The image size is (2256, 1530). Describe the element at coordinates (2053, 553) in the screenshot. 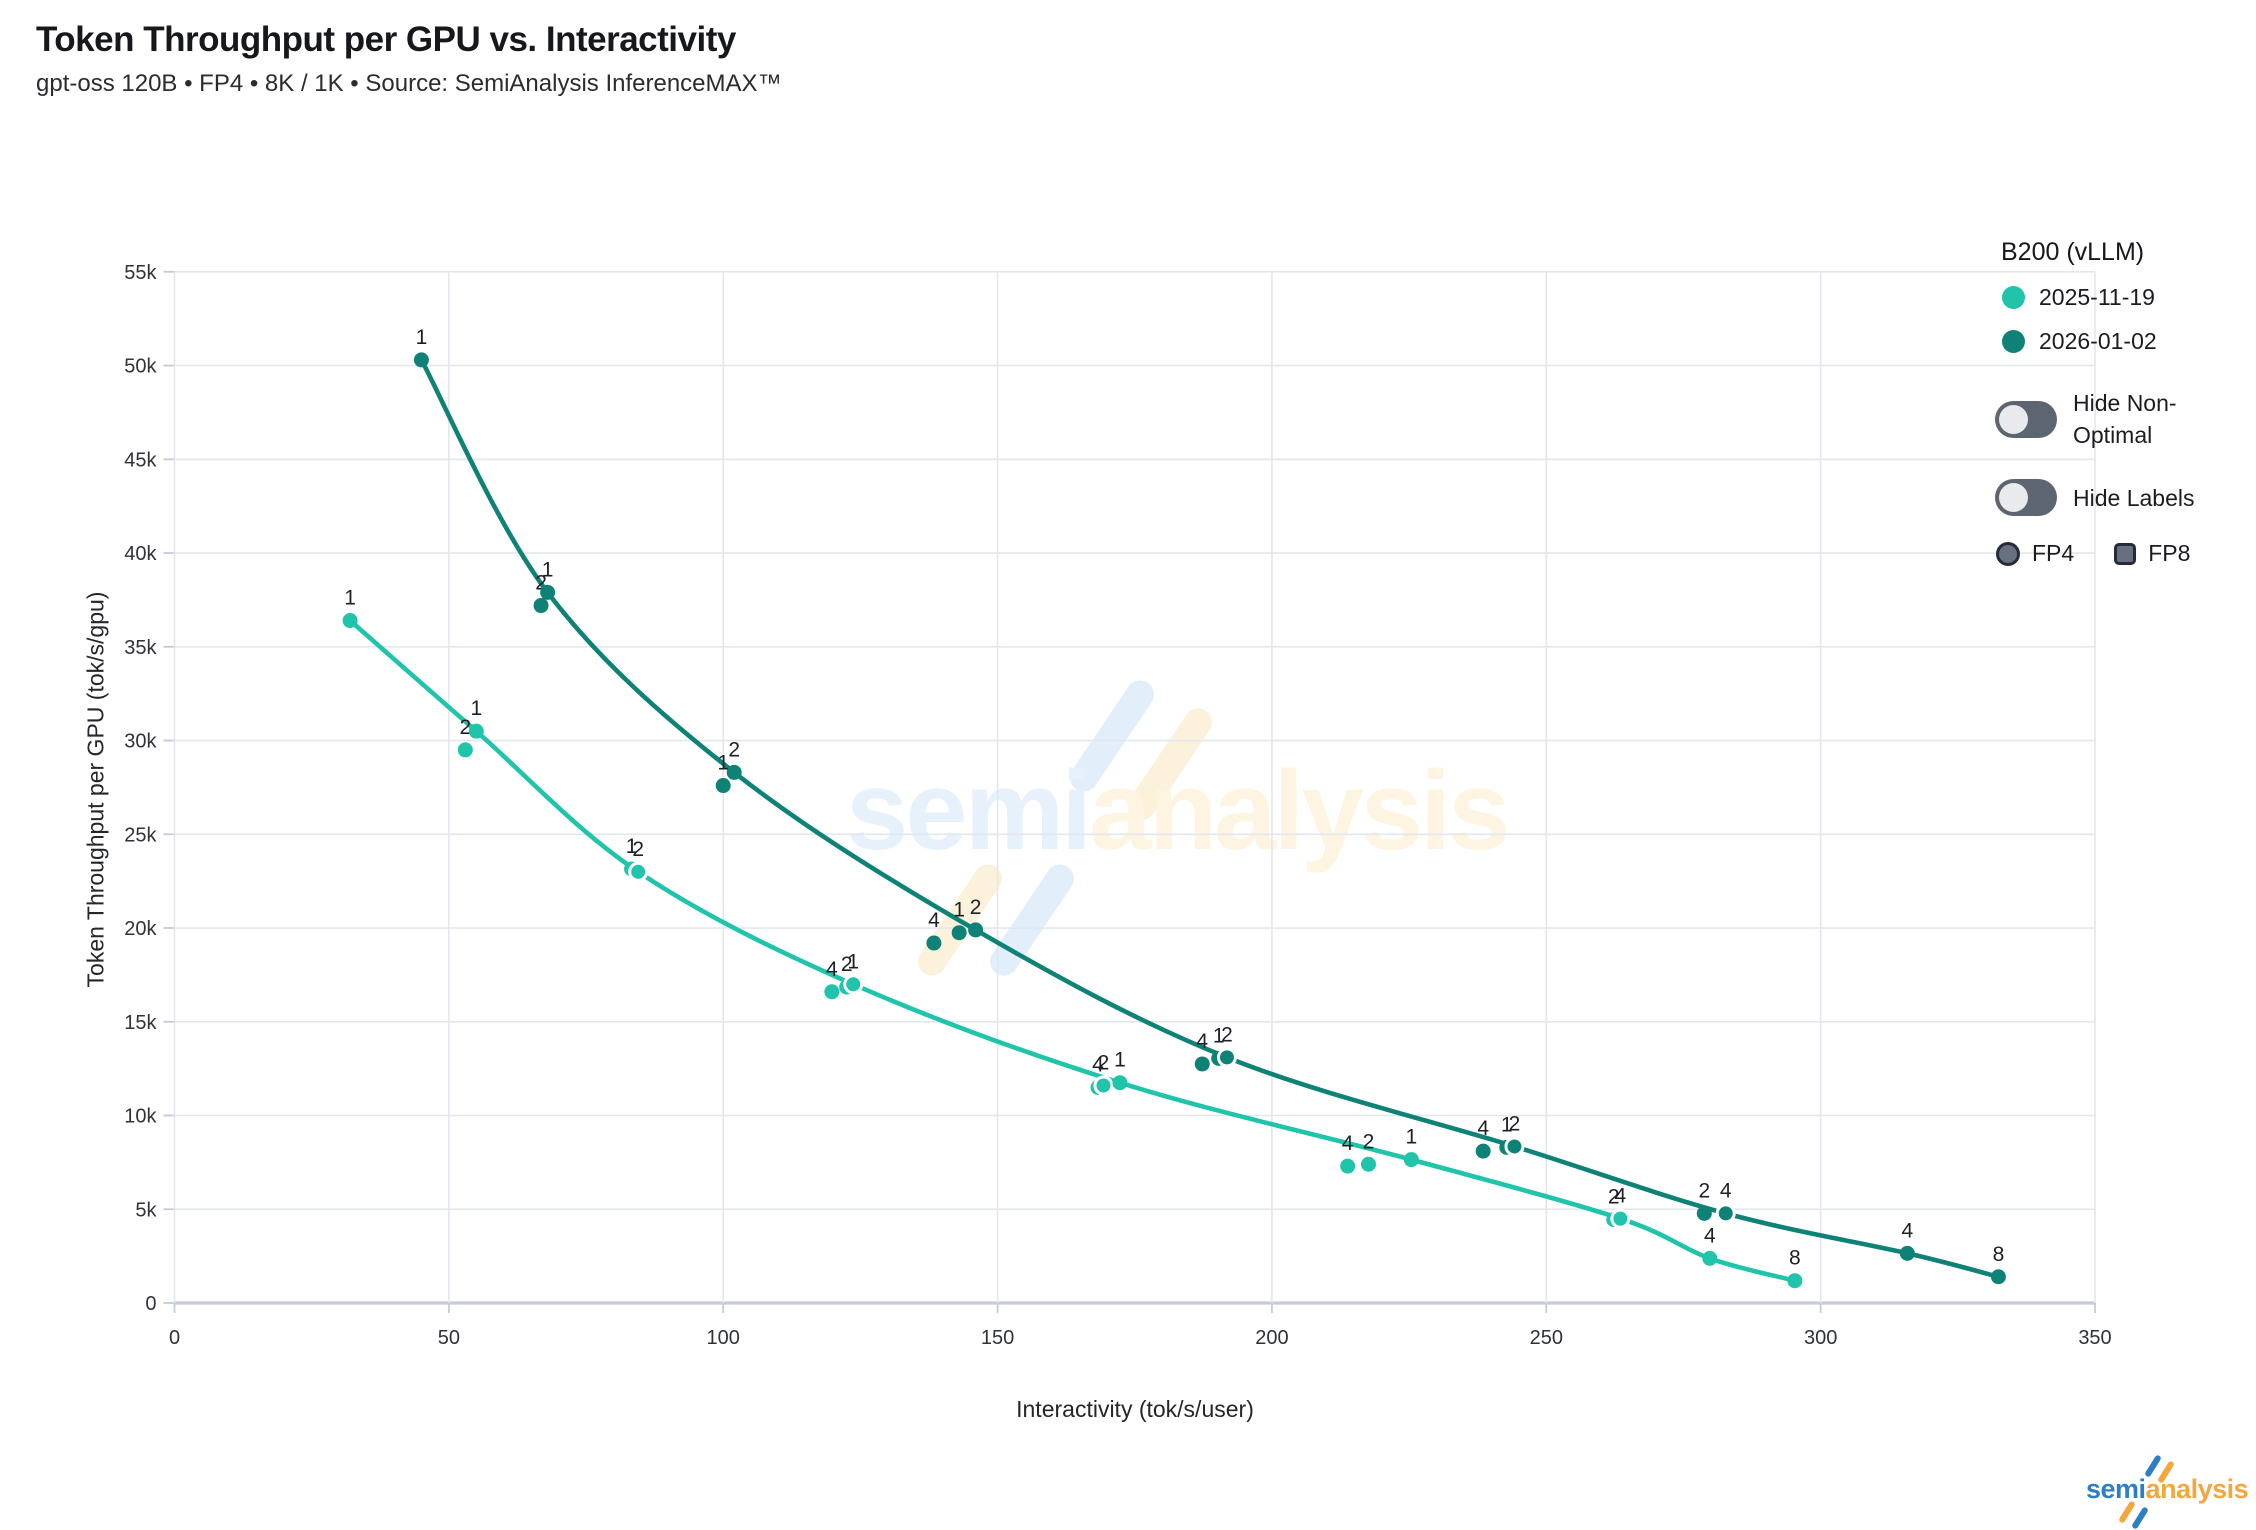

I see `fp4-label: FP4` at that location.